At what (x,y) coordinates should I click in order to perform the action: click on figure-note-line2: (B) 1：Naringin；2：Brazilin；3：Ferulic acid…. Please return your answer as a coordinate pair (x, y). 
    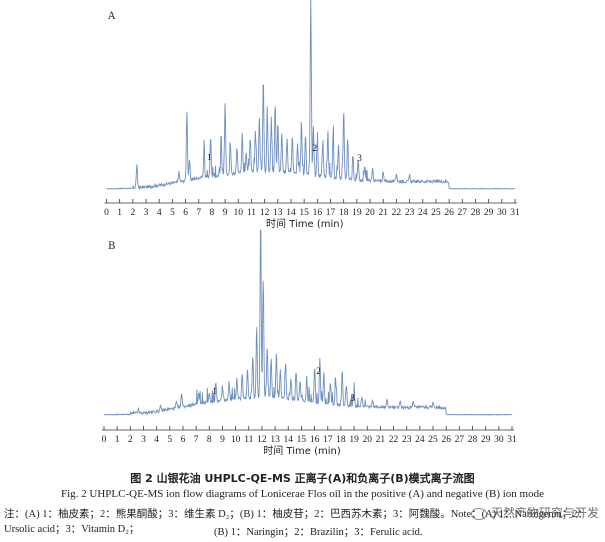
    Looking at the image, I should click on (318, 532).